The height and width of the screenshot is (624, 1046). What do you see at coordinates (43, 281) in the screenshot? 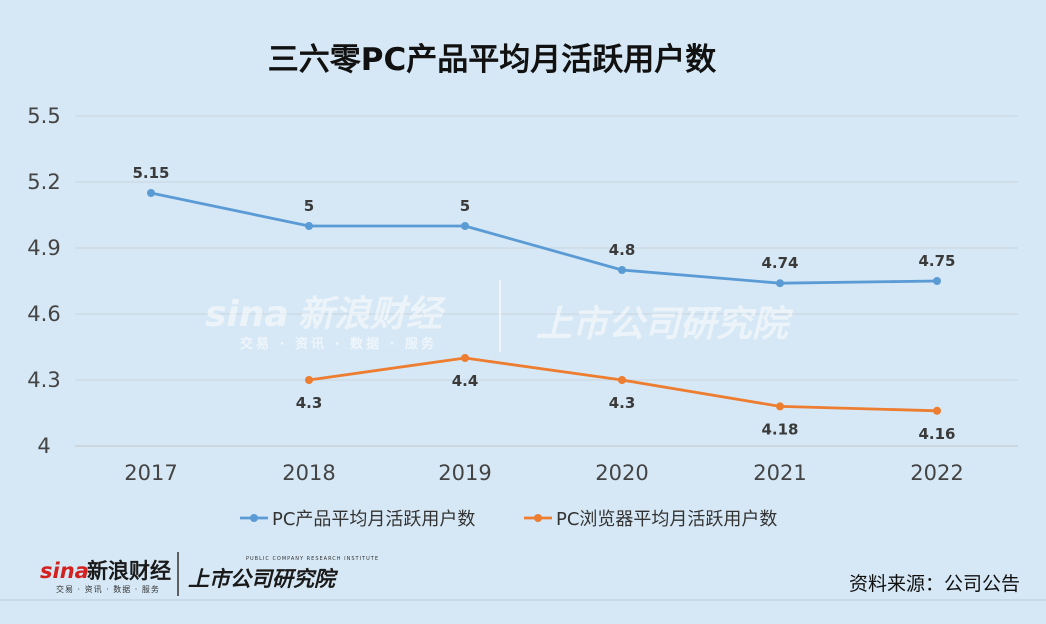
I see `y-axis: 4 4.3 4.6 4.9 5.2 5.5` at bounding box center [43, 281].